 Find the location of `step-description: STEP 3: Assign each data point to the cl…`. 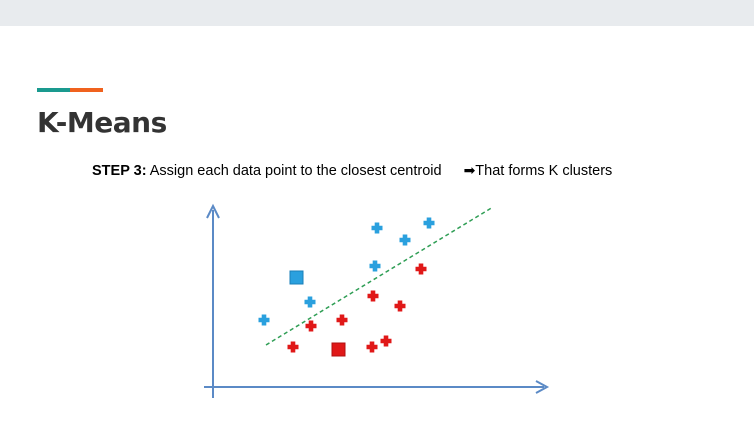

step-description: STEP 3: Assign each data point to the cl… is located at coordinates (352, 170).